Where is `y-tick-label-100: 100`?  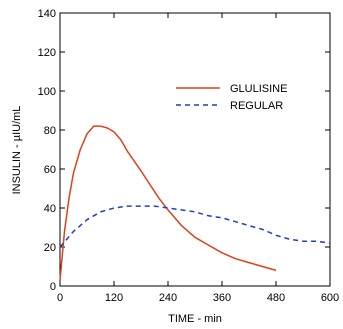
y-tick-label-100: 100 is located at coordinates (47, 92).